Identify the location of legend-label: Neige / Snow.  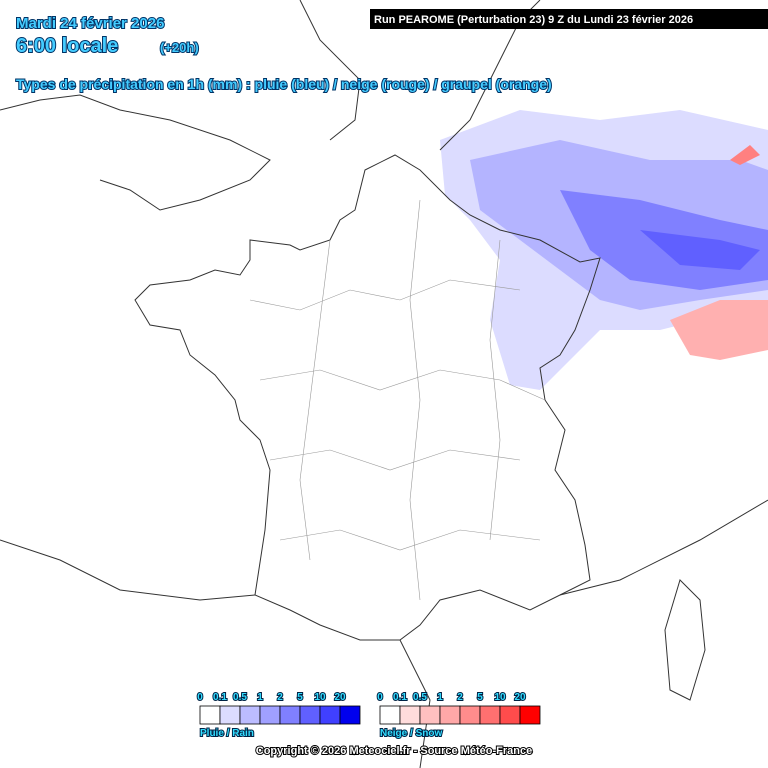
(411, 733).